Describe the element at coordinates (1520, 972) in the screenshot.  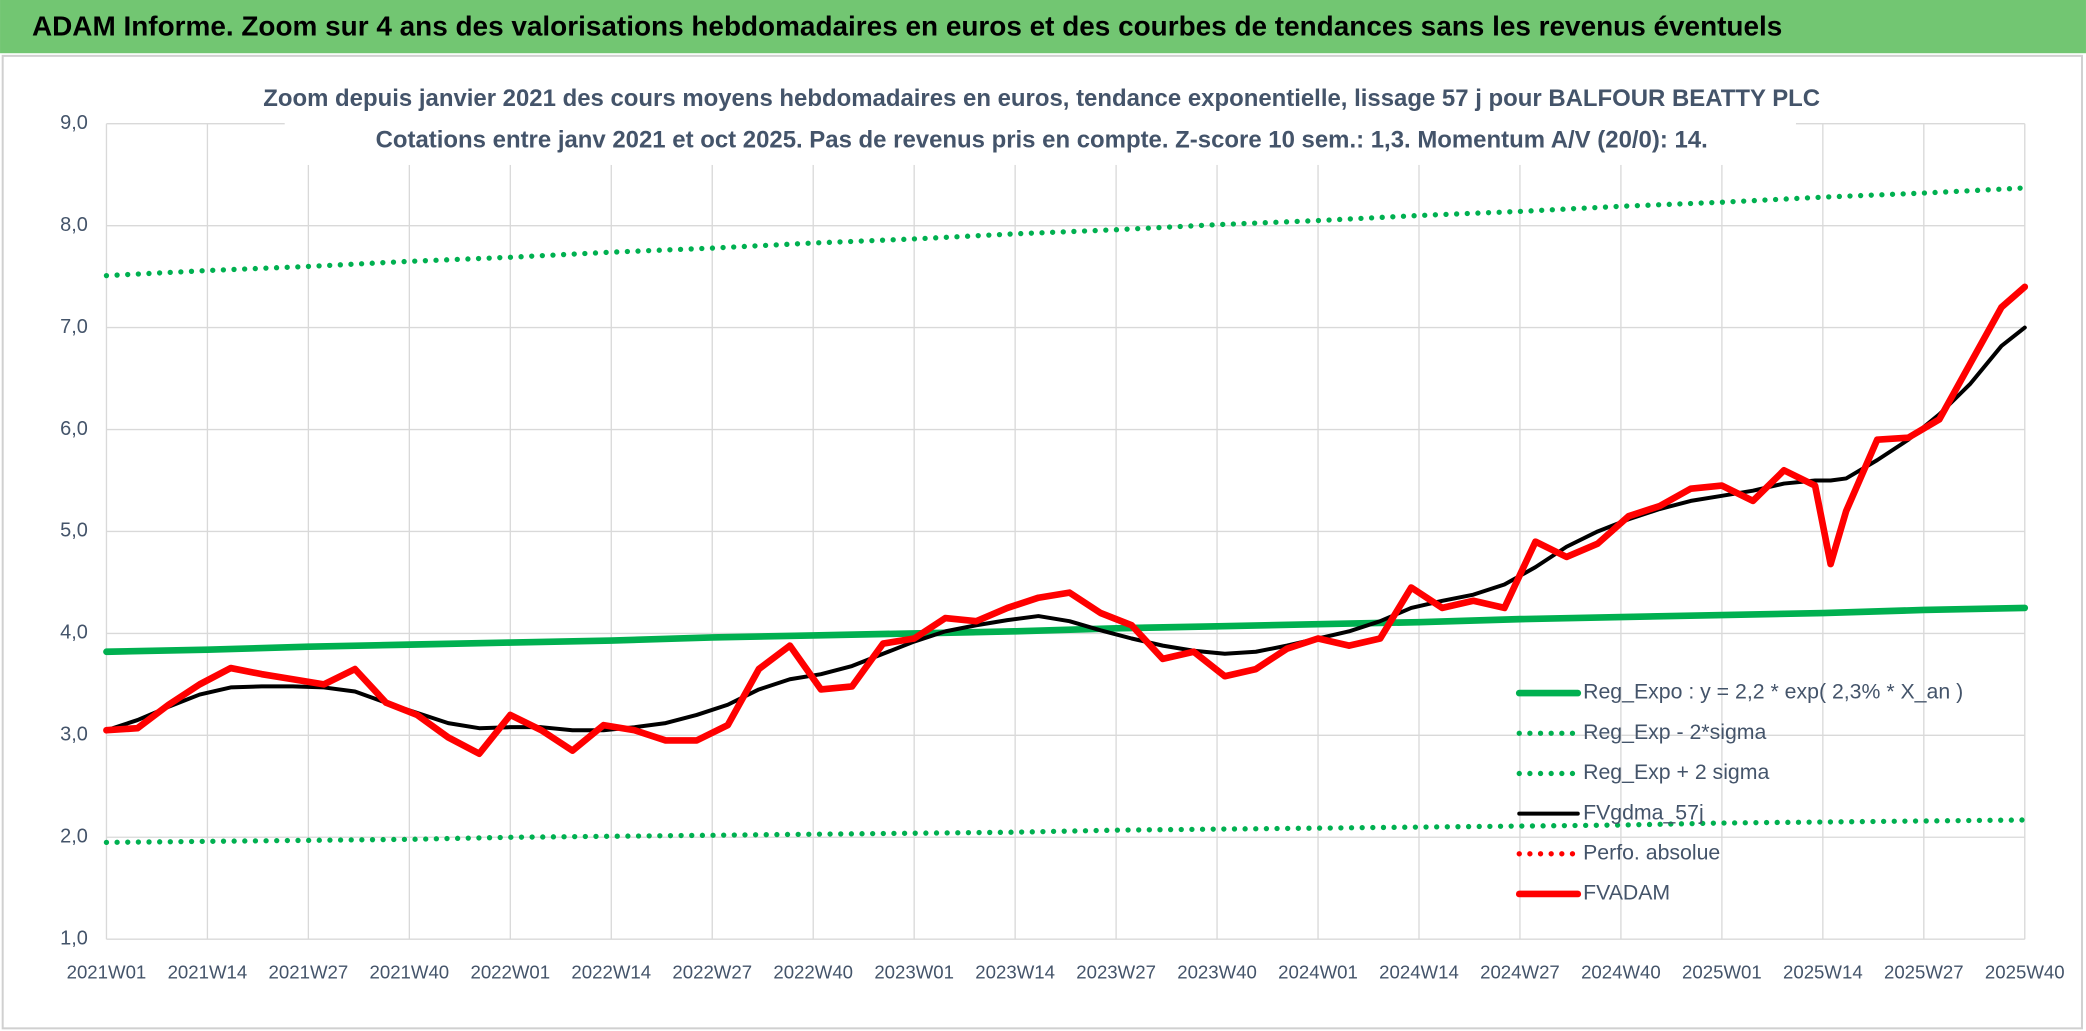
I see `x-tick-label: 2024W27` at that location.